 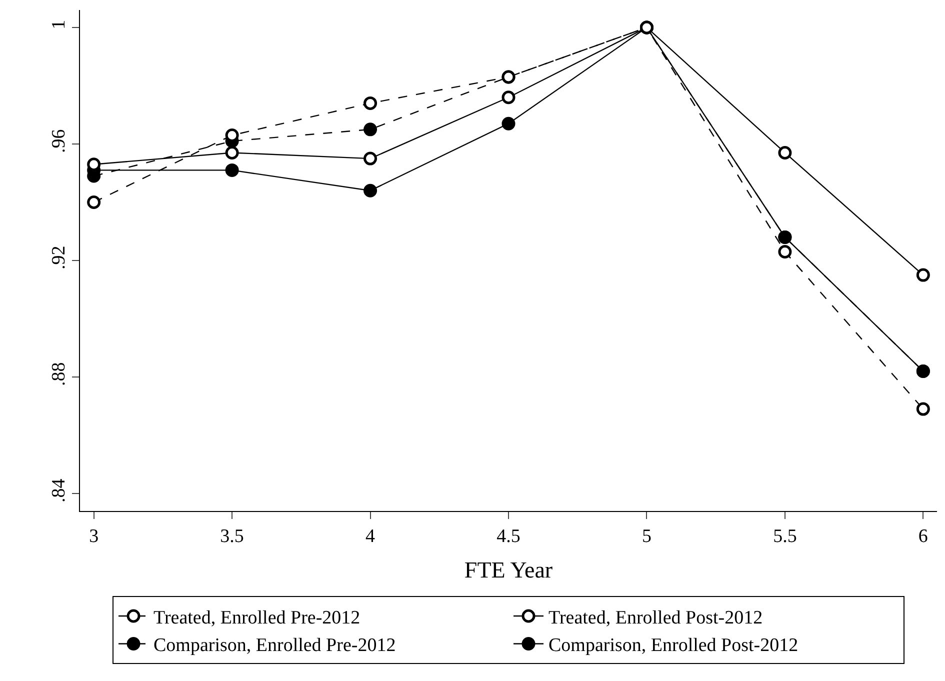 What do you see at coordinates (59, 141) in the screenshot?
I see `y-tick-label: .96` at bounding box center [59, 141].